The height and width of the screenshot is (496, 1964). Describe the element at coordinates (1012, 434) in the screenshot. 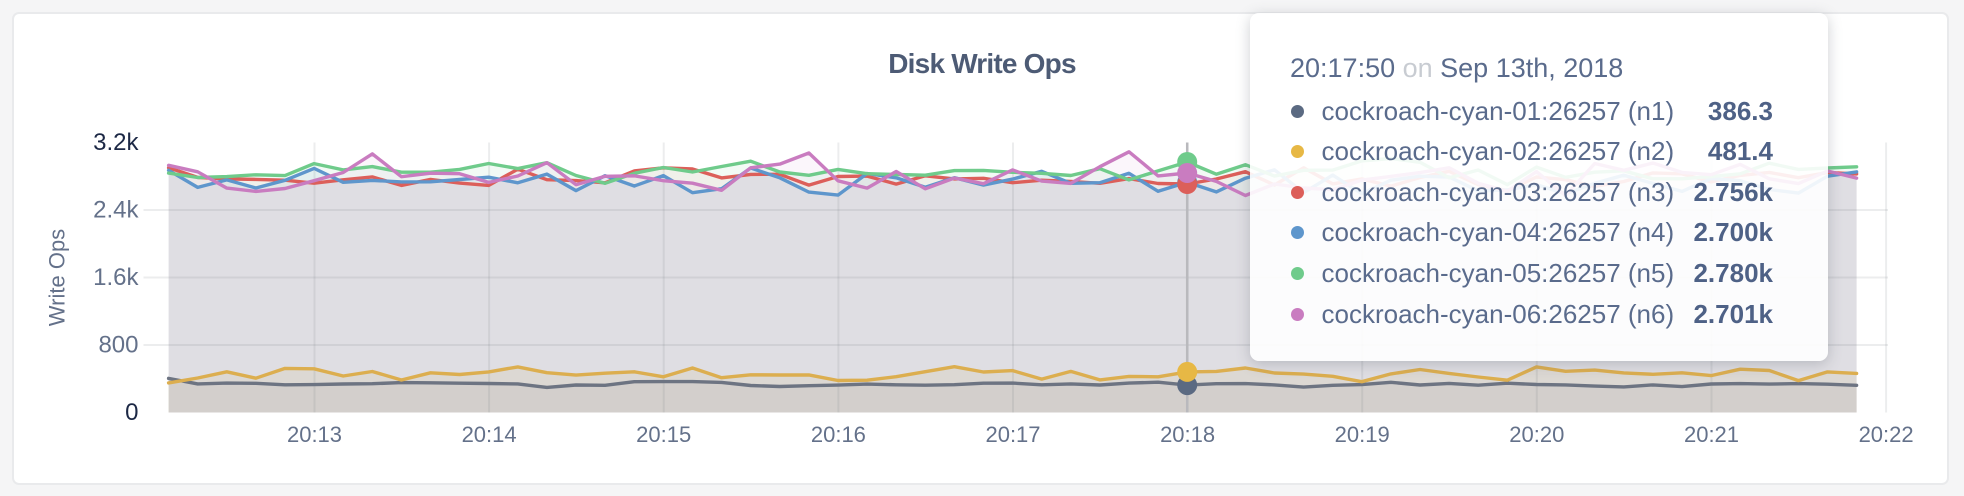

I see `svg-text: 20:17` at that location.